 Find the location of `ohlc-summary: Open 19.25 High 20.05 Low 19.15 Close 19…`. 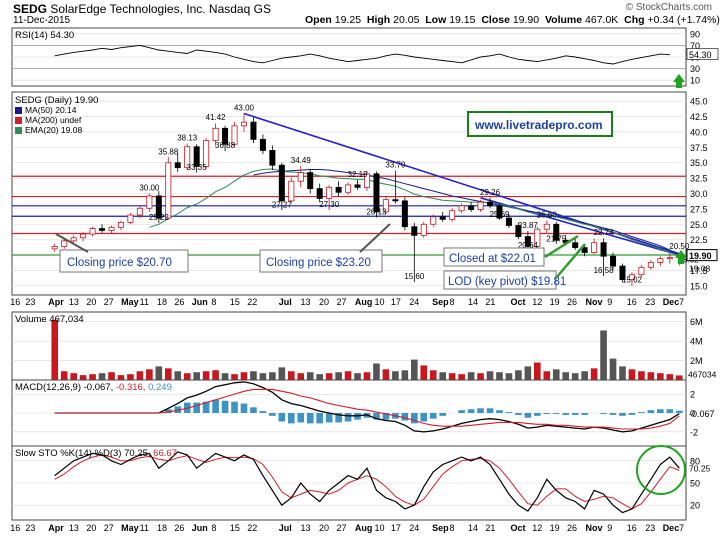

ohlc-summary: Open 19.25 High 20.05 Low 19.15 Close 19… is located at coordinates (512, 20).